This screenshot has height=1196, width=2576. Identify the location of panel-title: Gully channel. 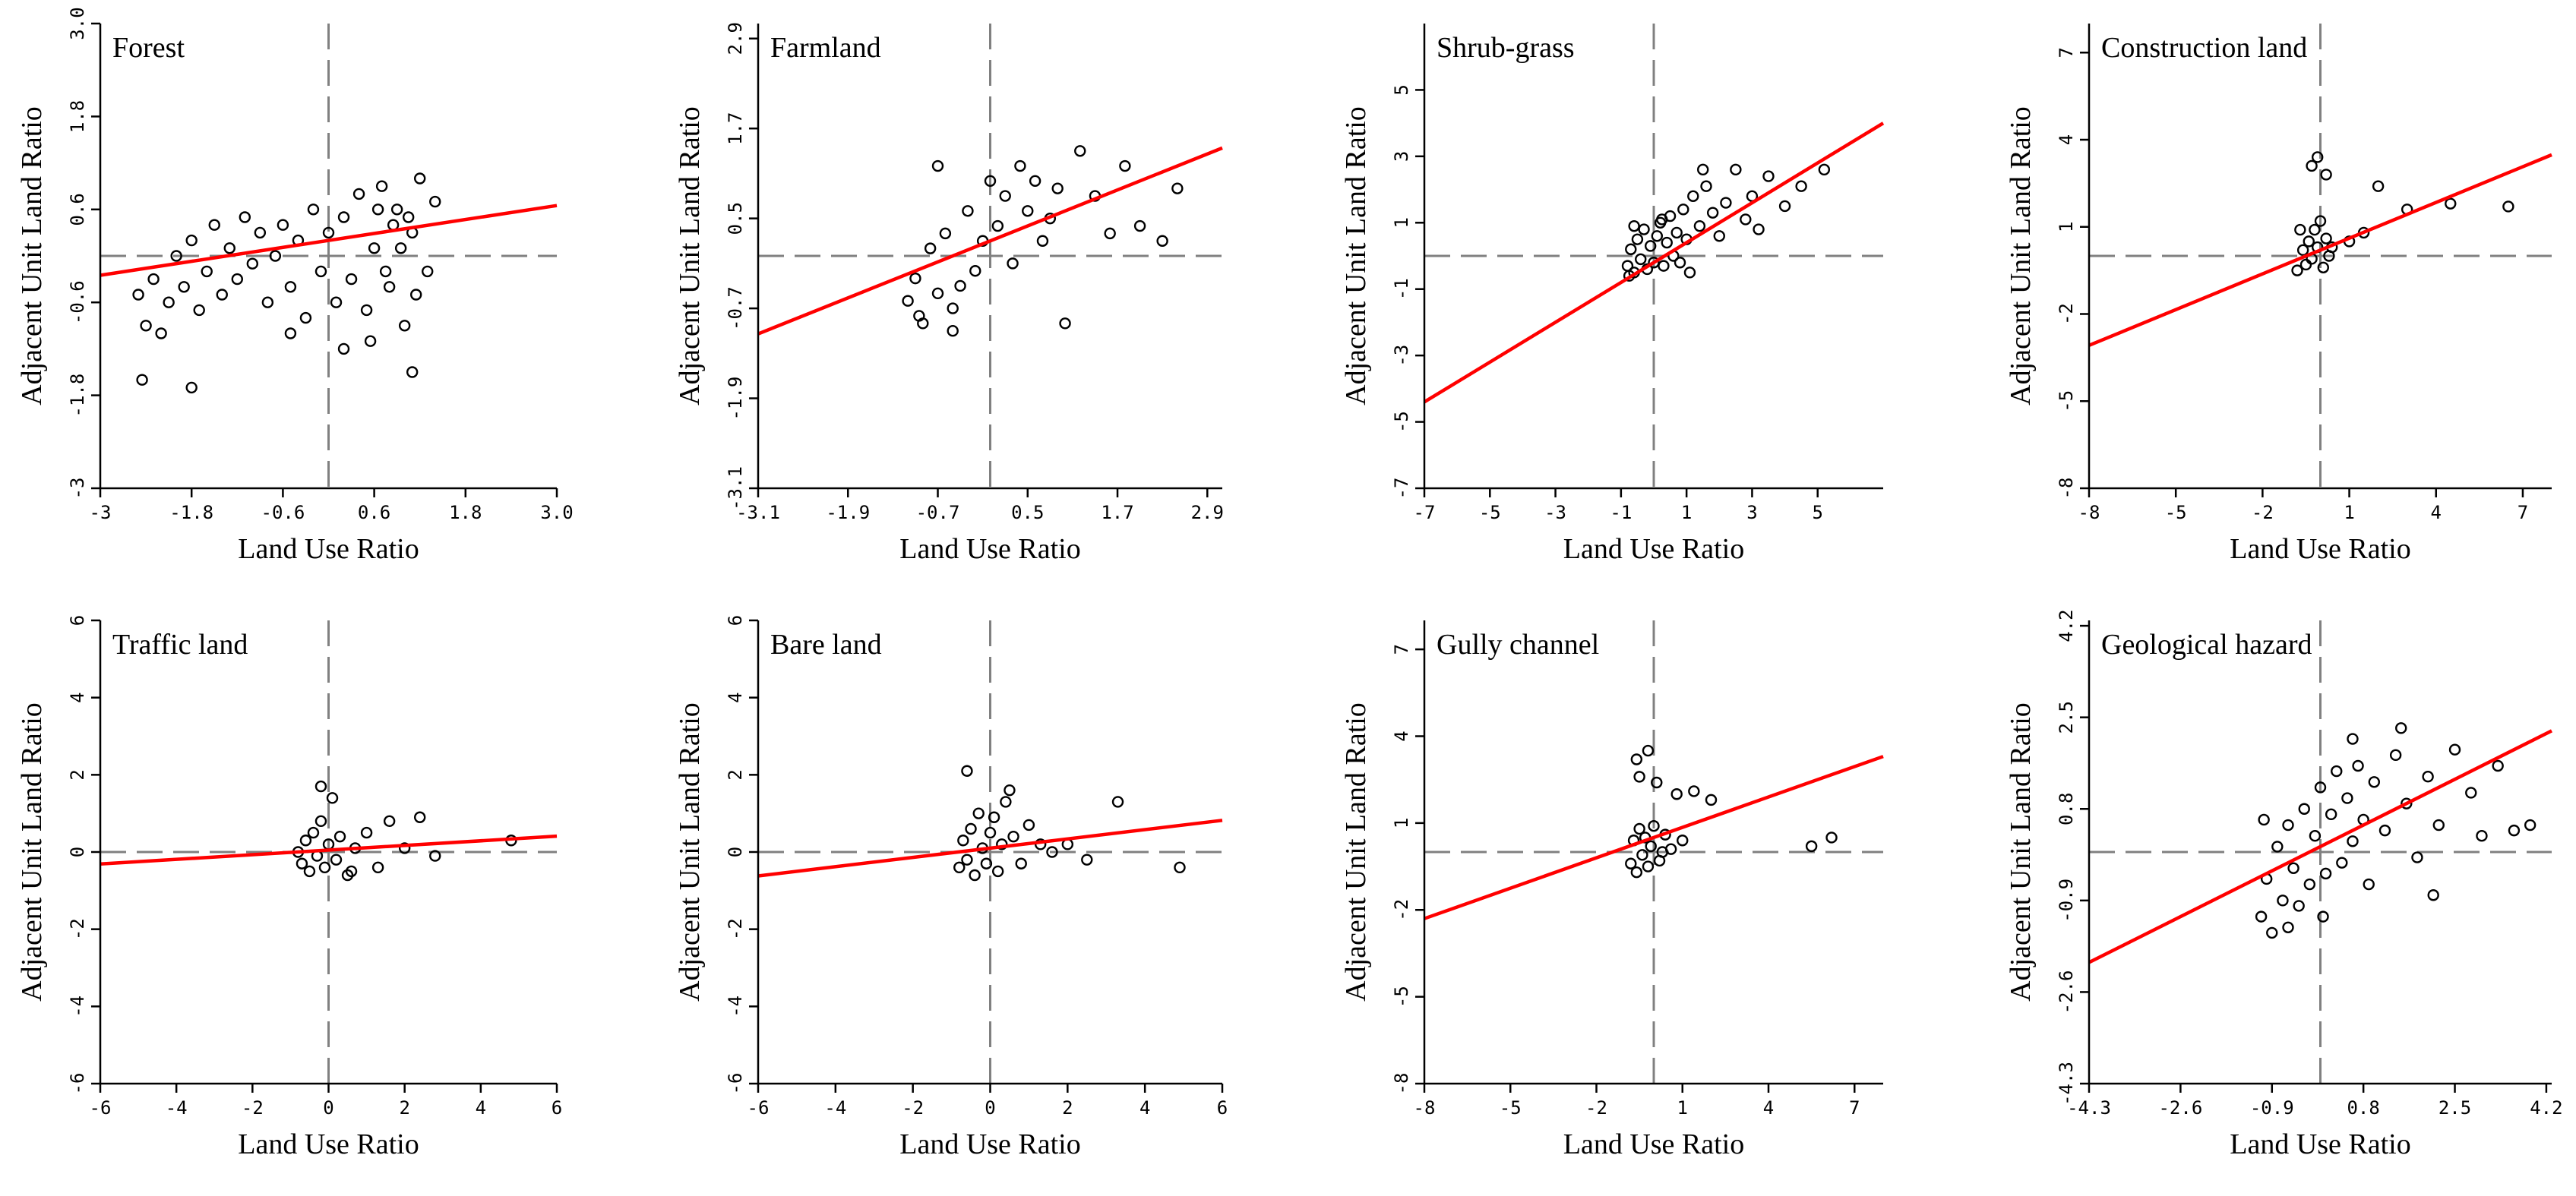
(1518, 645).